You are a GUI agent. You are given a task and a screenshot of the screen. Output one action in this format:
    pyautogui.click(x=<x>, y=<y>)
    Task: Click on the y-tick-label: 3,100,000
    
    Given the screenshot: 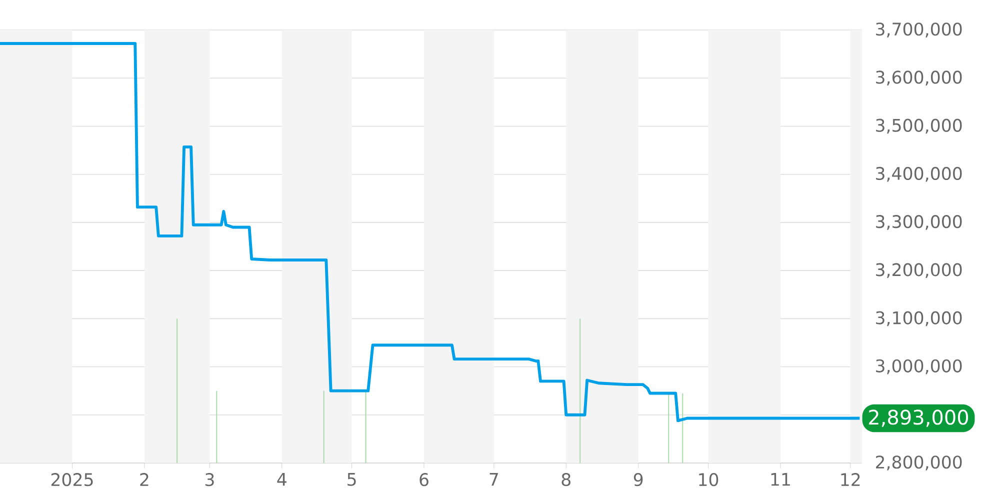 What is the action you would take?
    pyautogui.click(x=919, y=318)
    